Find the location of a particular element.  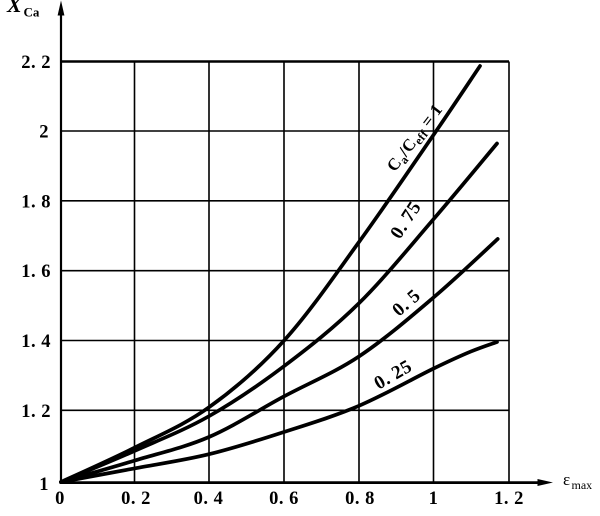

svg-text: 1. 4 is located at coordinates (36, 342).